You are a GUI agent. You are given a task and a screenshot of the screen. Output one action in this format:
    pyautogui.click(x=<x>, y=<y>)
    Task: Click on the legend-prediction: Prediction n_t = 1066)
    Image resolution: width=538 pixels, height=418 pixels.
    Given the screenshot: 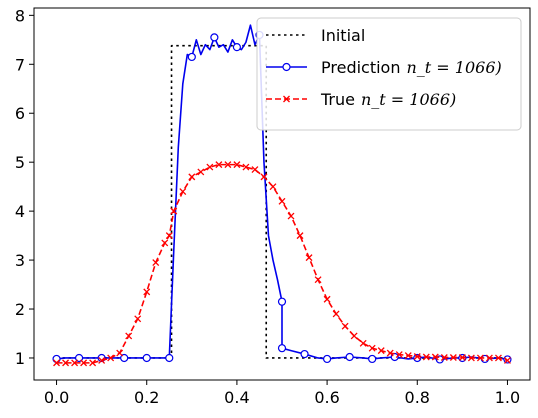 What is the action you would take?
    pyautogui.click(x=384, y=67)
    